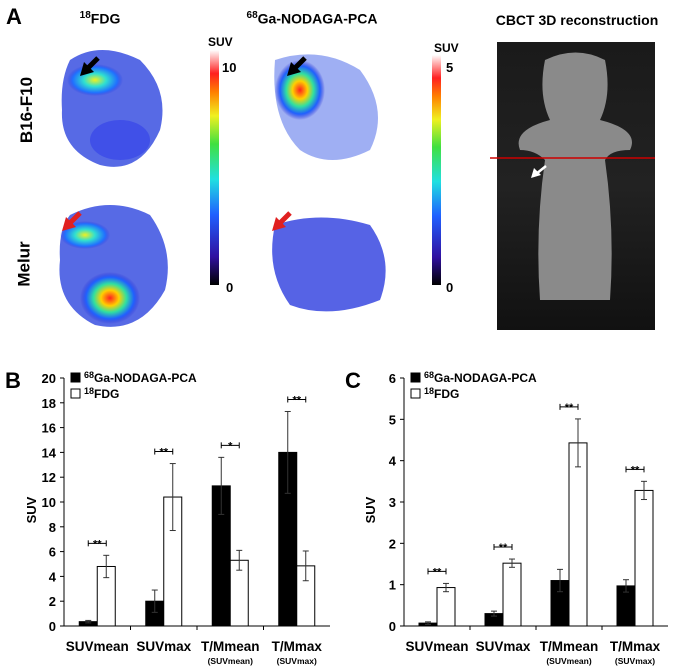 This screenshot has height=669, width=675. I want to click on column-title-fdg: 18FDG, so click(100, 18).